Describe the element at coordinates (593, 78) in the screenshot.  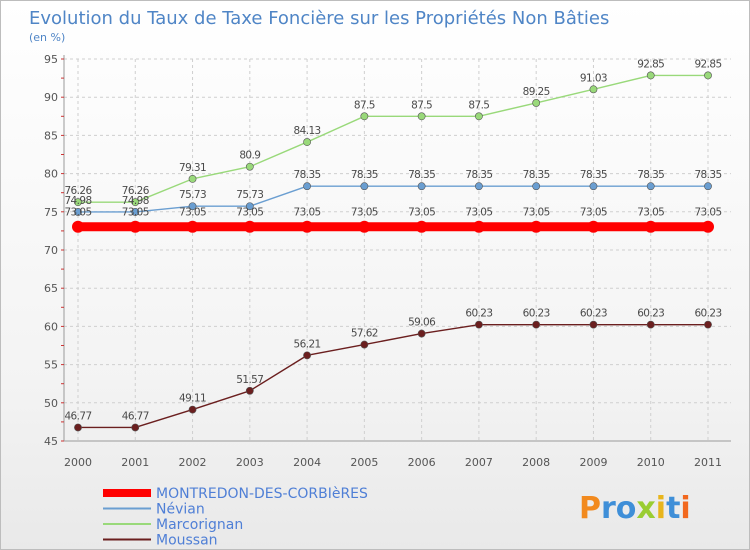
I see `data-label: 91.03` at that location.